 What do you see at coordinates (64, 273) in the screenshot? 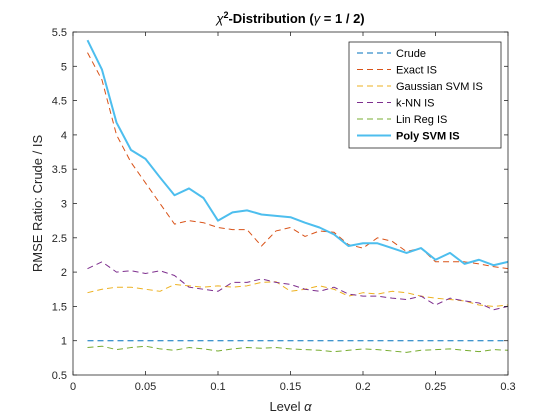
I see `y-tick-label: 2` at bounding box center [64, 273].